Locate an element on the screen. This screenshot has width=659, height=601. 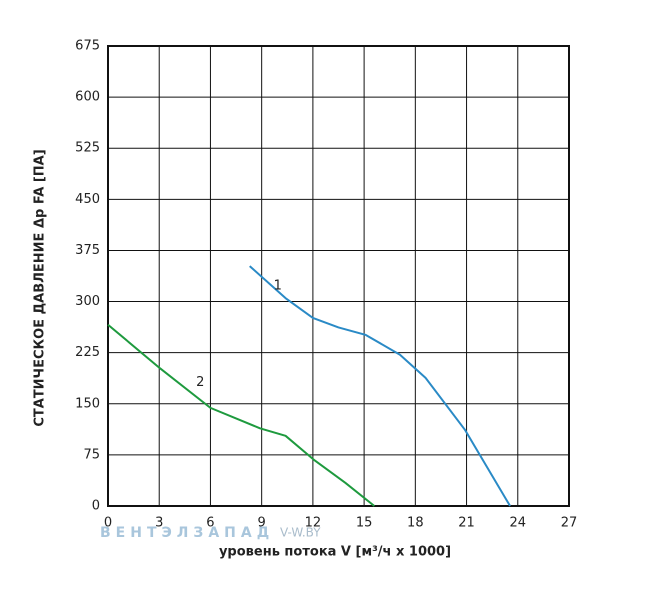
series-label: 2 is located at coordinates (200, 382).